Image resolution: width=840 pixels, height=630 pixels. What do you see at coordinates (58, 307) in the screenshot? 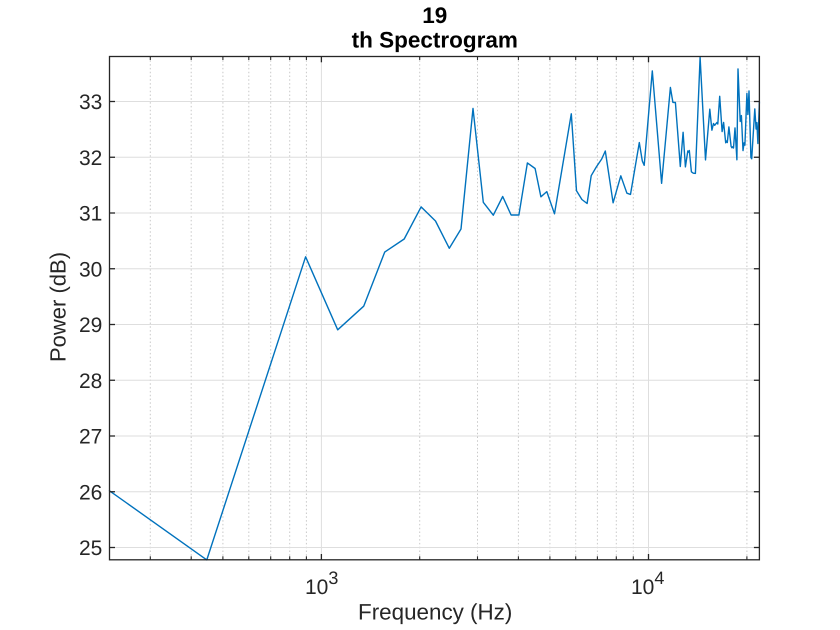
I see `svg-text: Power (dB)` at bounding box center [58, 307].